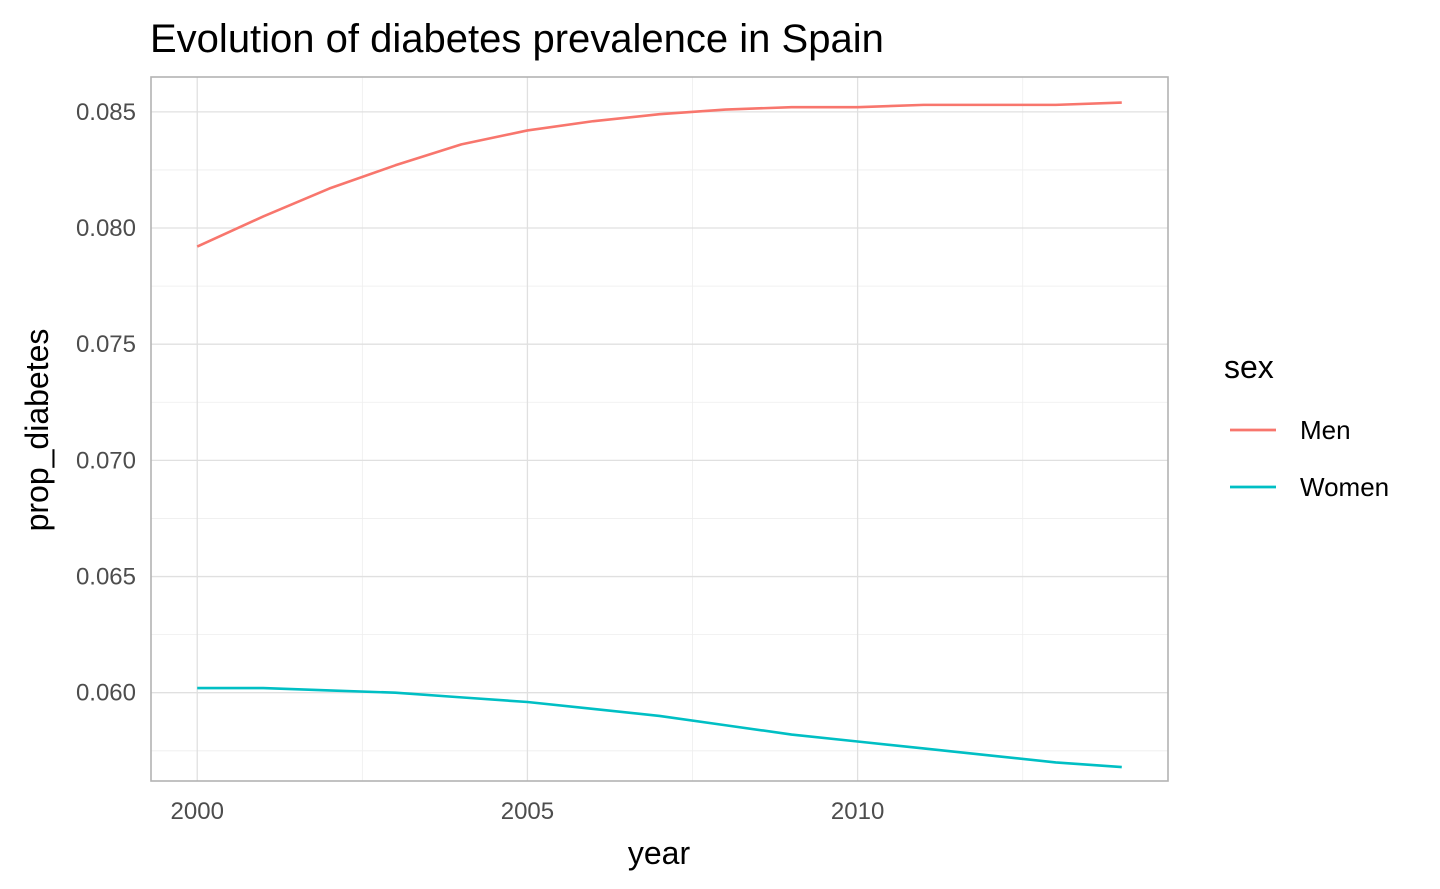 Image resolution: width=1440 pixels, height=889 pixels. Describe the element at coordinates (106, 344) in the screenshot. I see `y-tick-label: 0.075` at that location.